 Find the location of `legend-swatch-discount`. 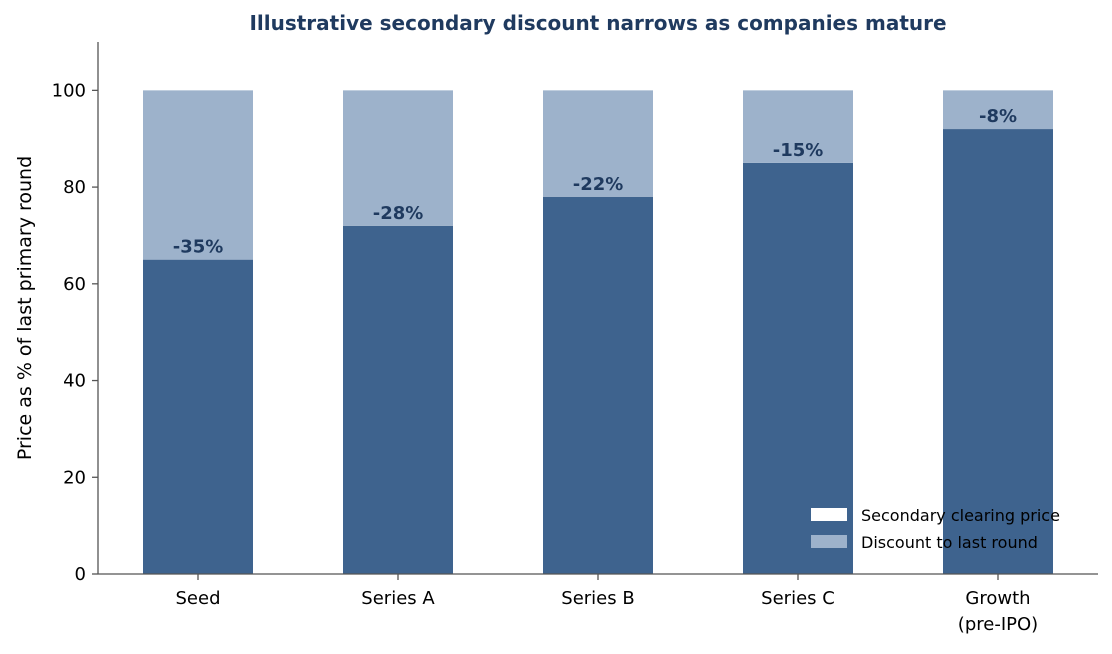

legend-swatch-discount is located at coordinates (829, 541).